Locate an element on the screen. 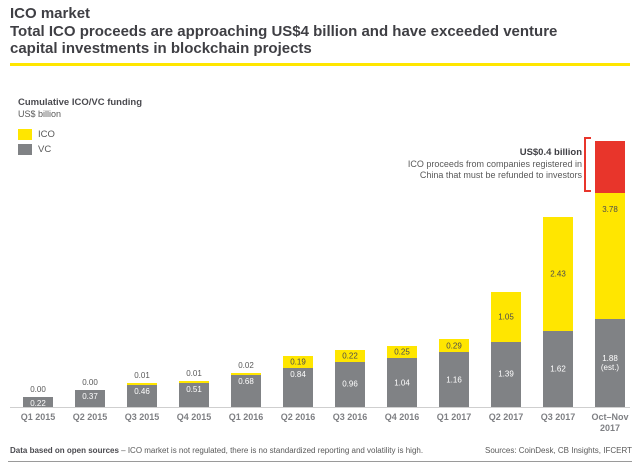 This screenshot has height=469, width=640. stacked-bar: 3.78 1.88 (est.) is located at coordinates (610, 273).